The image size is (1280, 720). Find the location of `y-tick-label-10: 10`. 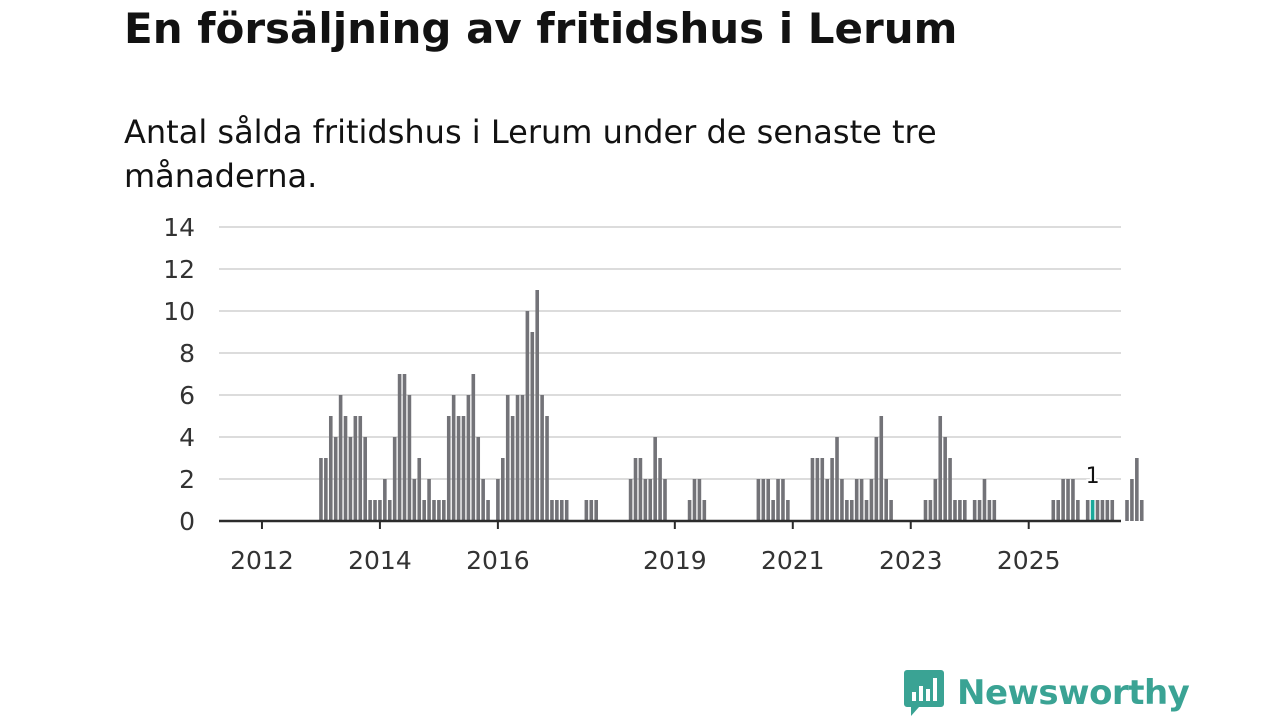

y-tick-label-10: 10 is located at coordinates (179, 311).